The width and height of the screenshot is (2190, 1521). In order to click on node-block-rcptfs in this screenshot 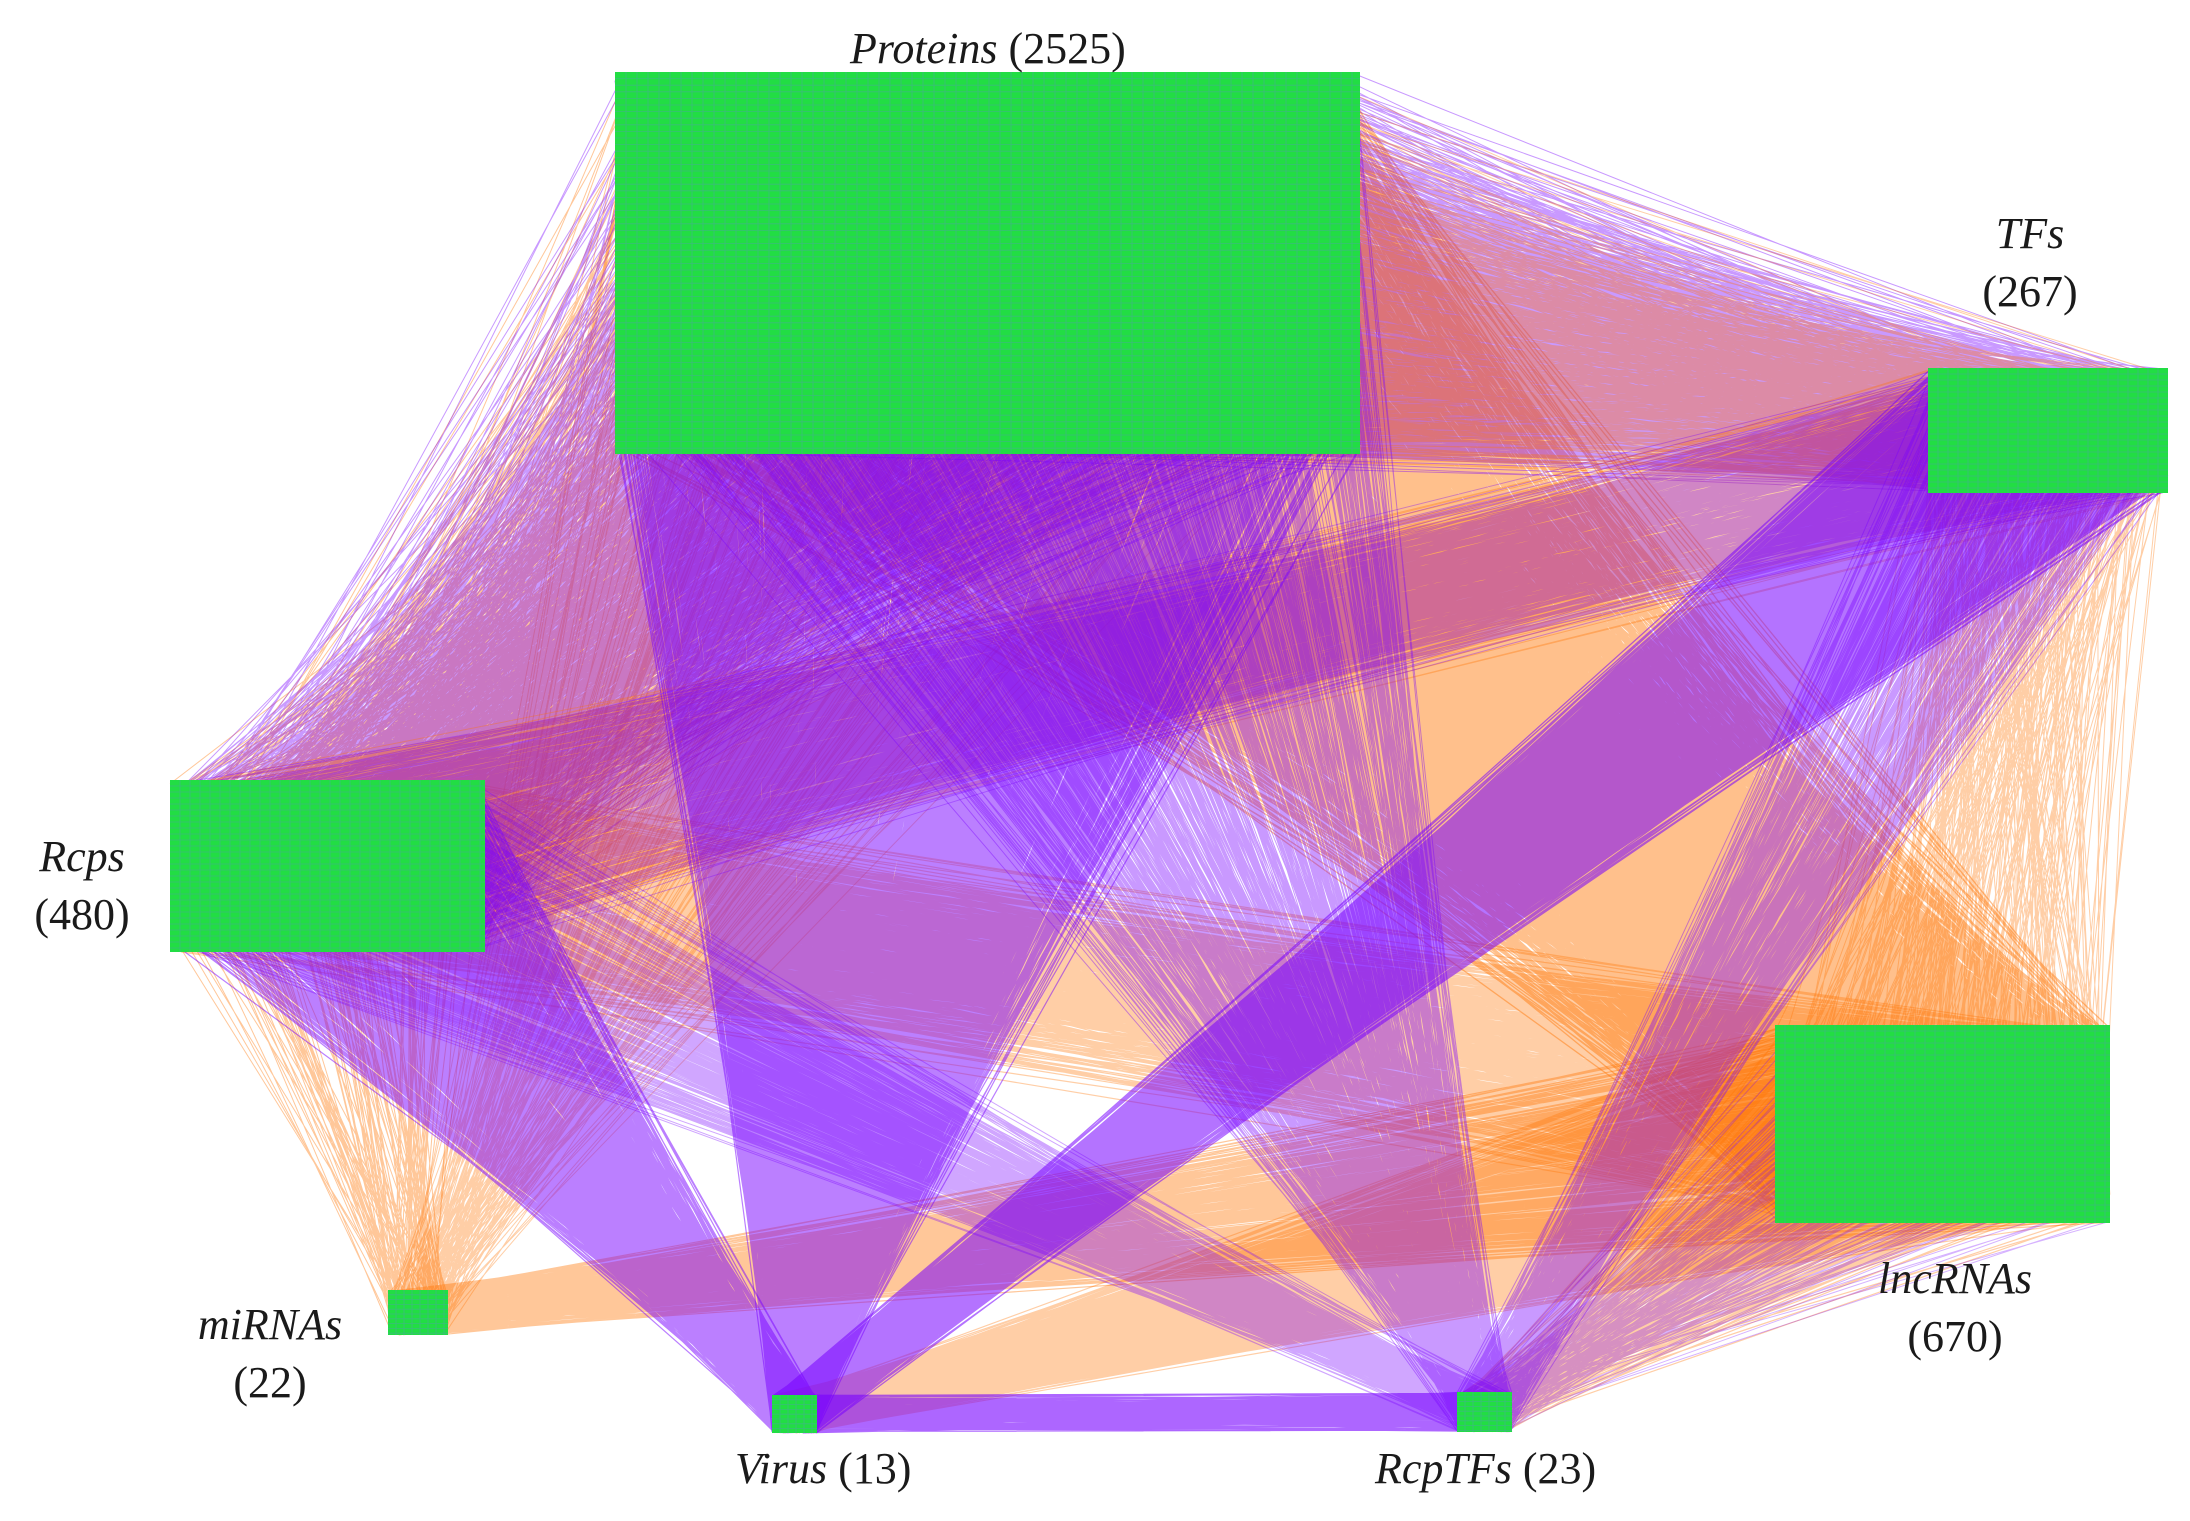, I will do `click(1484, 1412)`.